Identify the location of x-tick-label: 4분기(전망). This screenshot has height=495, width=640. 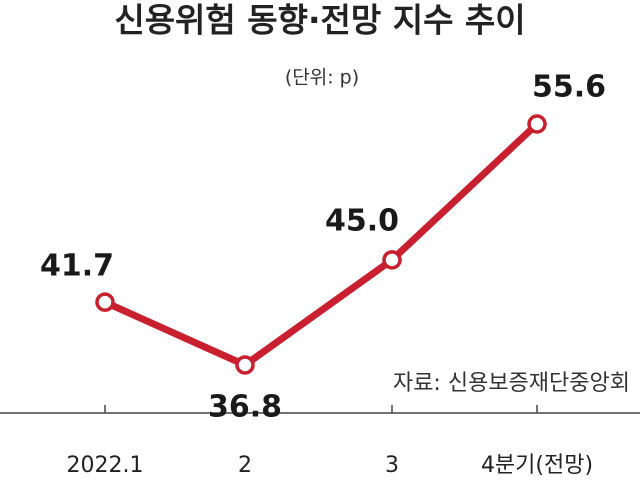
(537, 465).